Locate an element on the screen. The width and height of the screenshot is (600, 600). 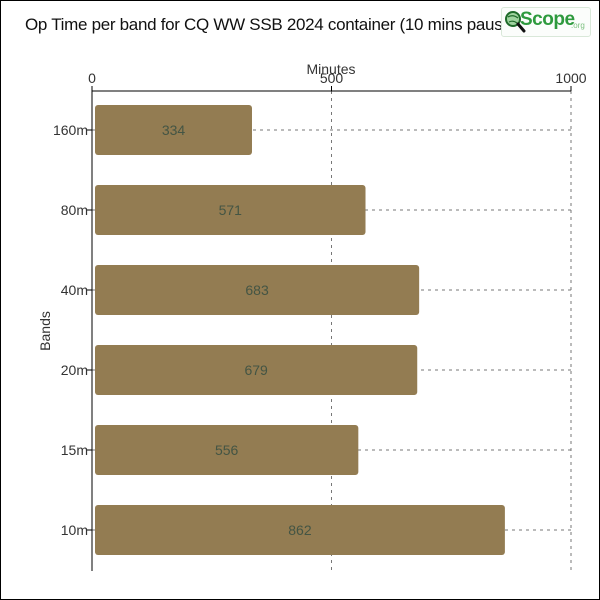
bar-15m is located at coordinates (227, 450).